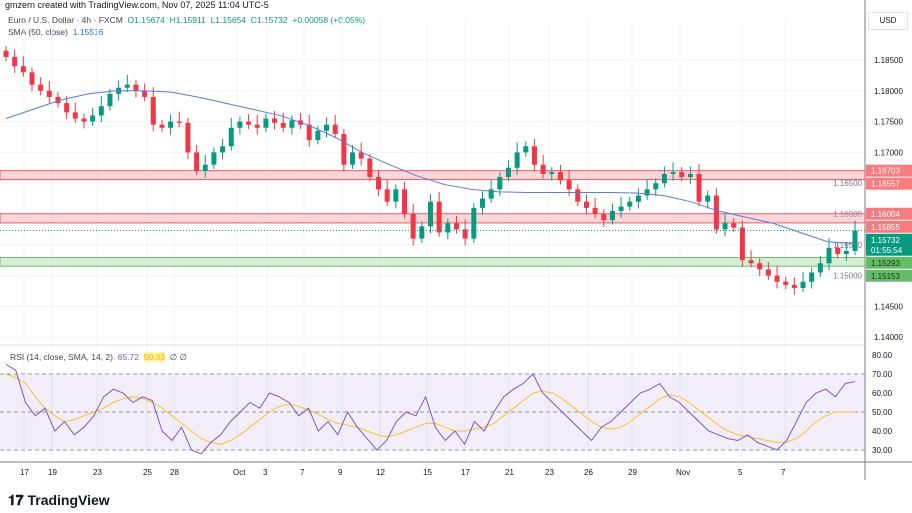 This screenshot has height=513, width=912. What do you see at coordinates (128, 357) in the screenshot?
I see `rsi-value: 65.72` at bounding box center [128, 357].